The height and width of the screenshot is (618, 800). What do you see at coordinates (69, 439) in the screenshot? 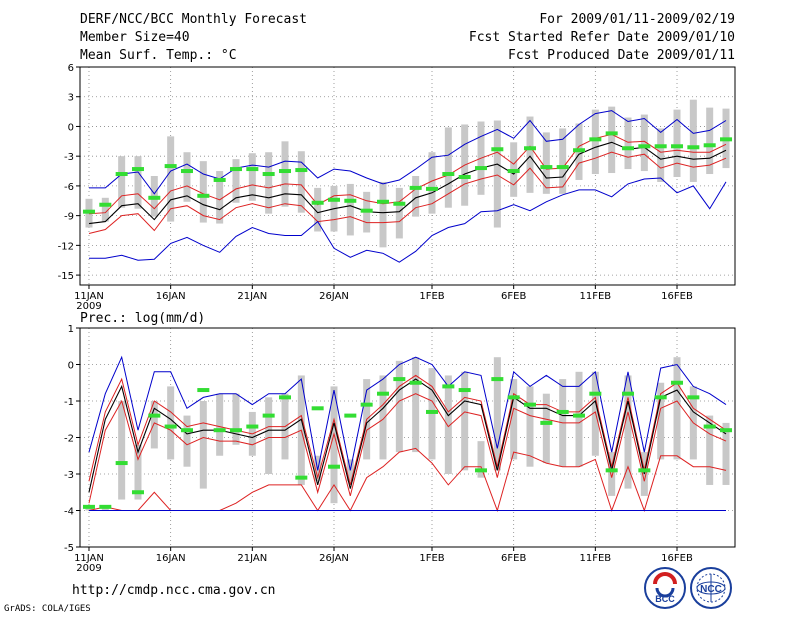
I see `y-tick-label: -2` at bounding box center [69, 439].